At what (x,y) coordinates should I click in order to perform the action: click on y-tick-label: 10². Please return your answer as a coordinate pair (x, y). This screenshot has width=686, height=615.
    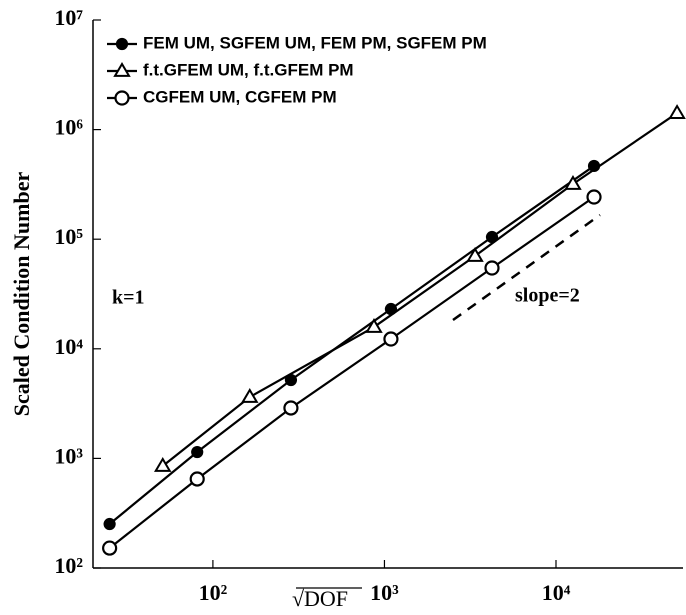
    Looking at the image, I should click on (68, 565).